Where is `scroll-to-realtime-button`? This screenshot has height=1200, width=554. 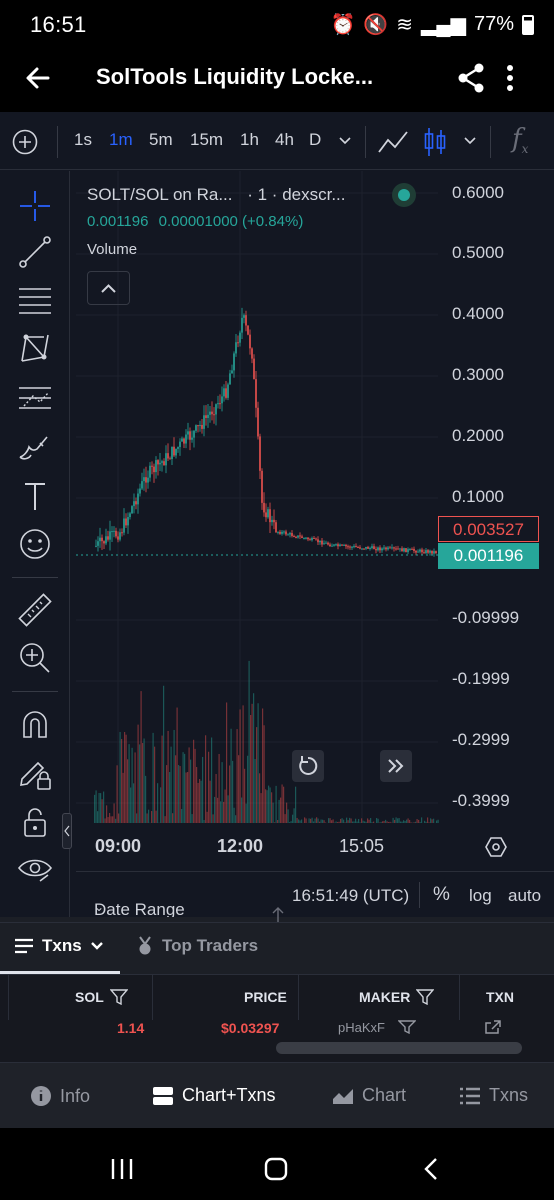 scroll-to-realtime-button is located at coordinates (396, 766).